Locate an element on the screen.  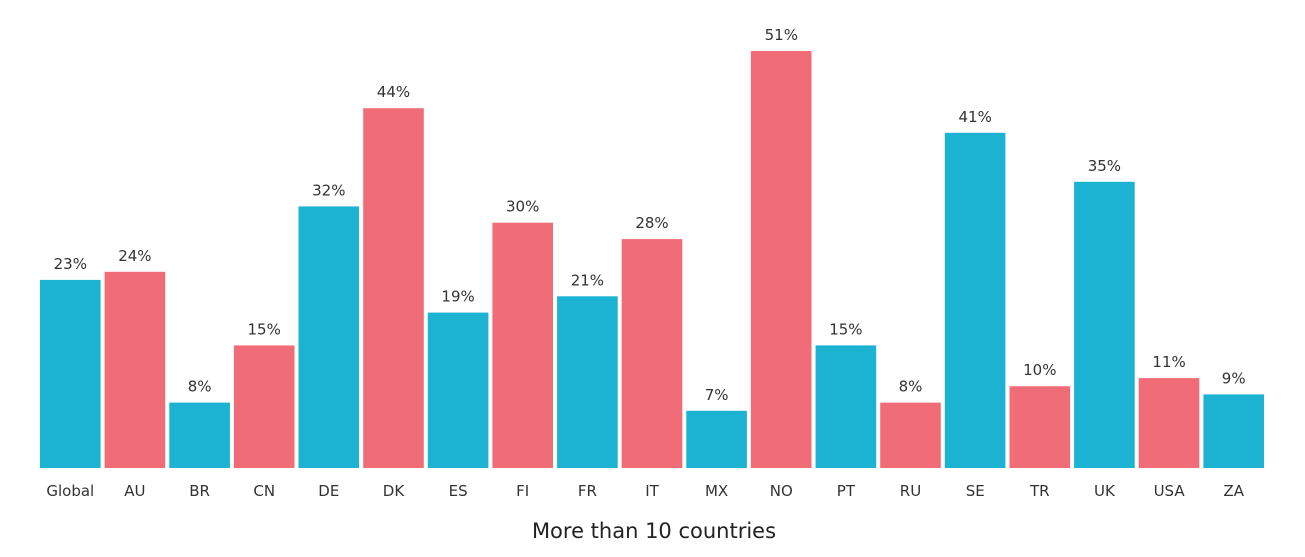
bar-za is located at coordinates (1233, 431).